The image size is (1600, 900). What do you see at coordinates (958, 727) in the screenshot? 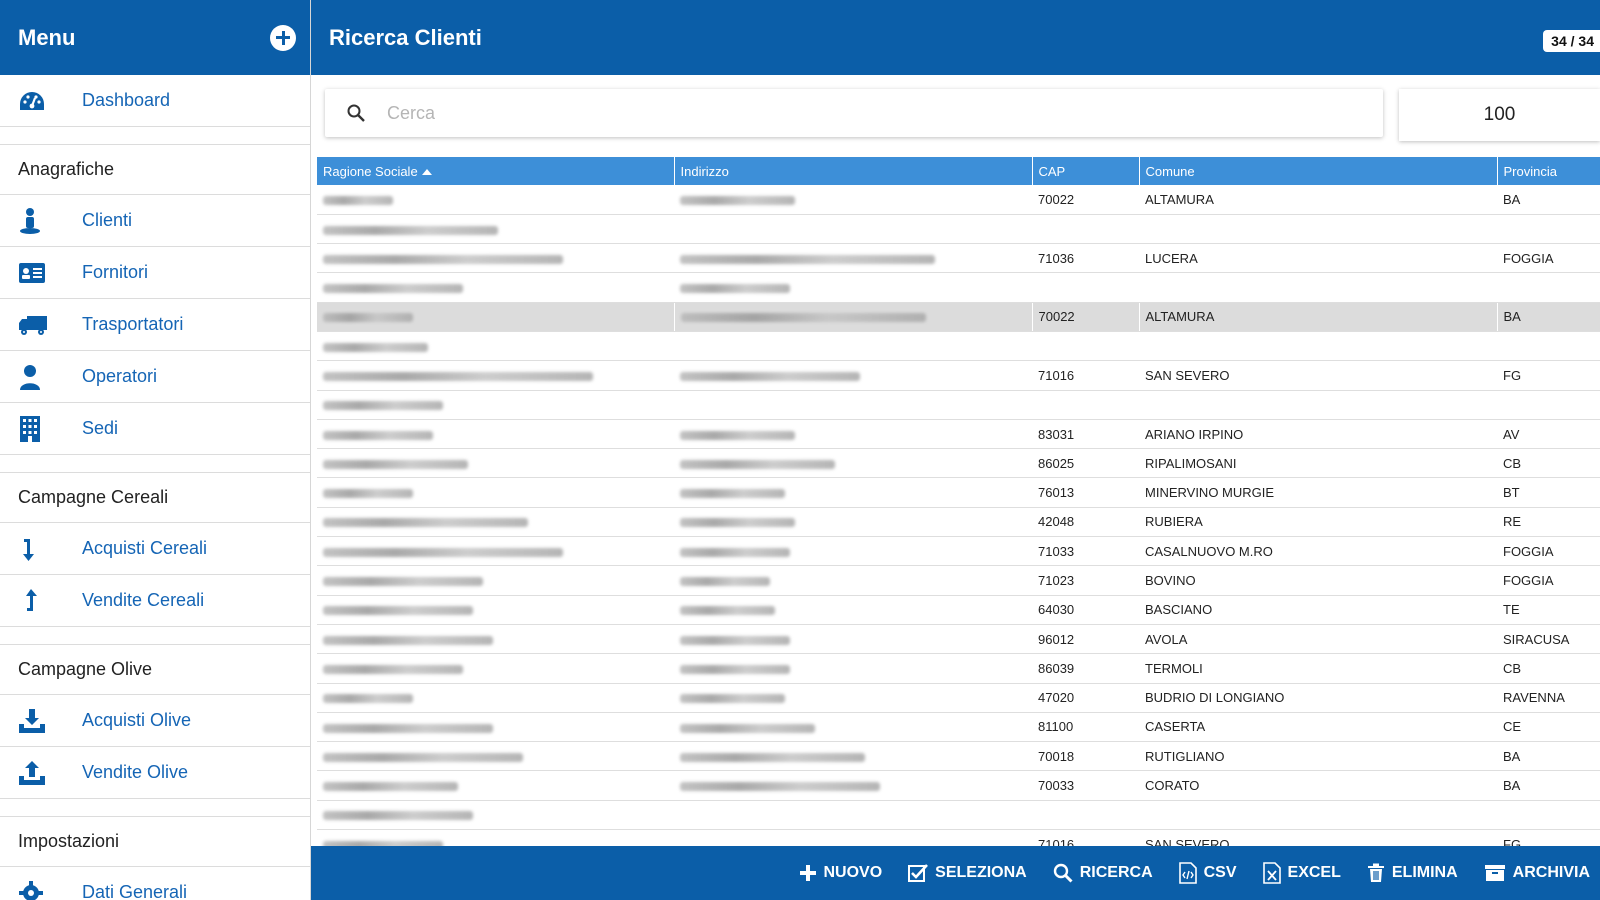
I see `table-row: 81100 CASERTA CE` at bounding box center [958, 727].